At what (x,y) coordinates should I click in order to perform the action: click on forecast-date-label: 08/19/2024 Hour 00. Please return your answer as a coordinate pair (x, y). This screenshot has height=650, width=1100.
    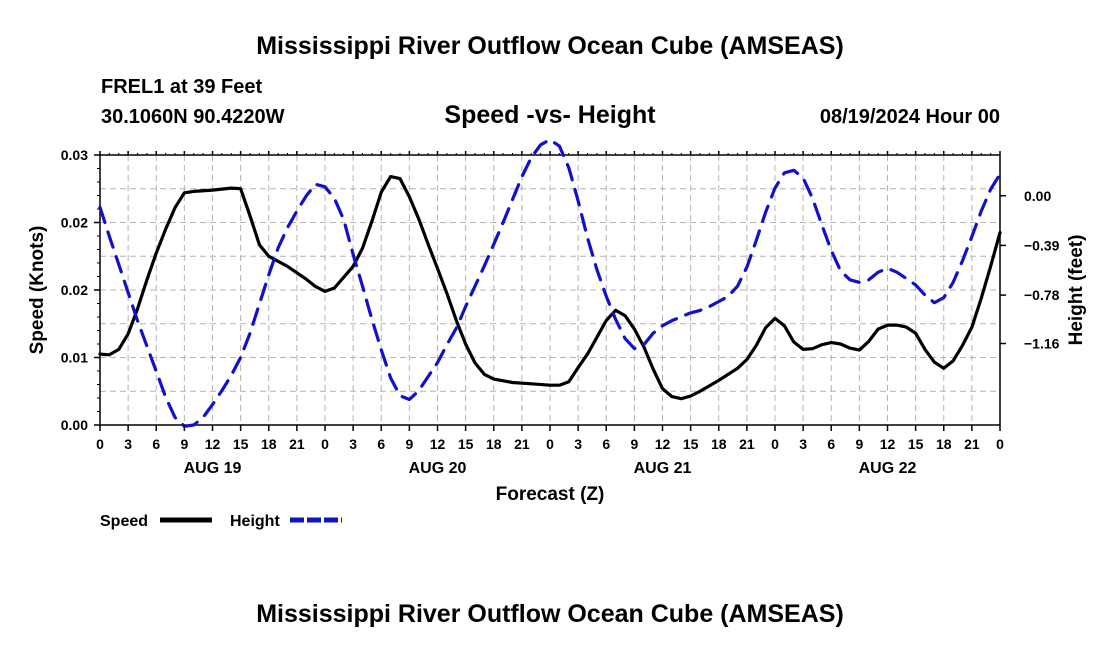
    Looking at the image, I should click on (909, 117).